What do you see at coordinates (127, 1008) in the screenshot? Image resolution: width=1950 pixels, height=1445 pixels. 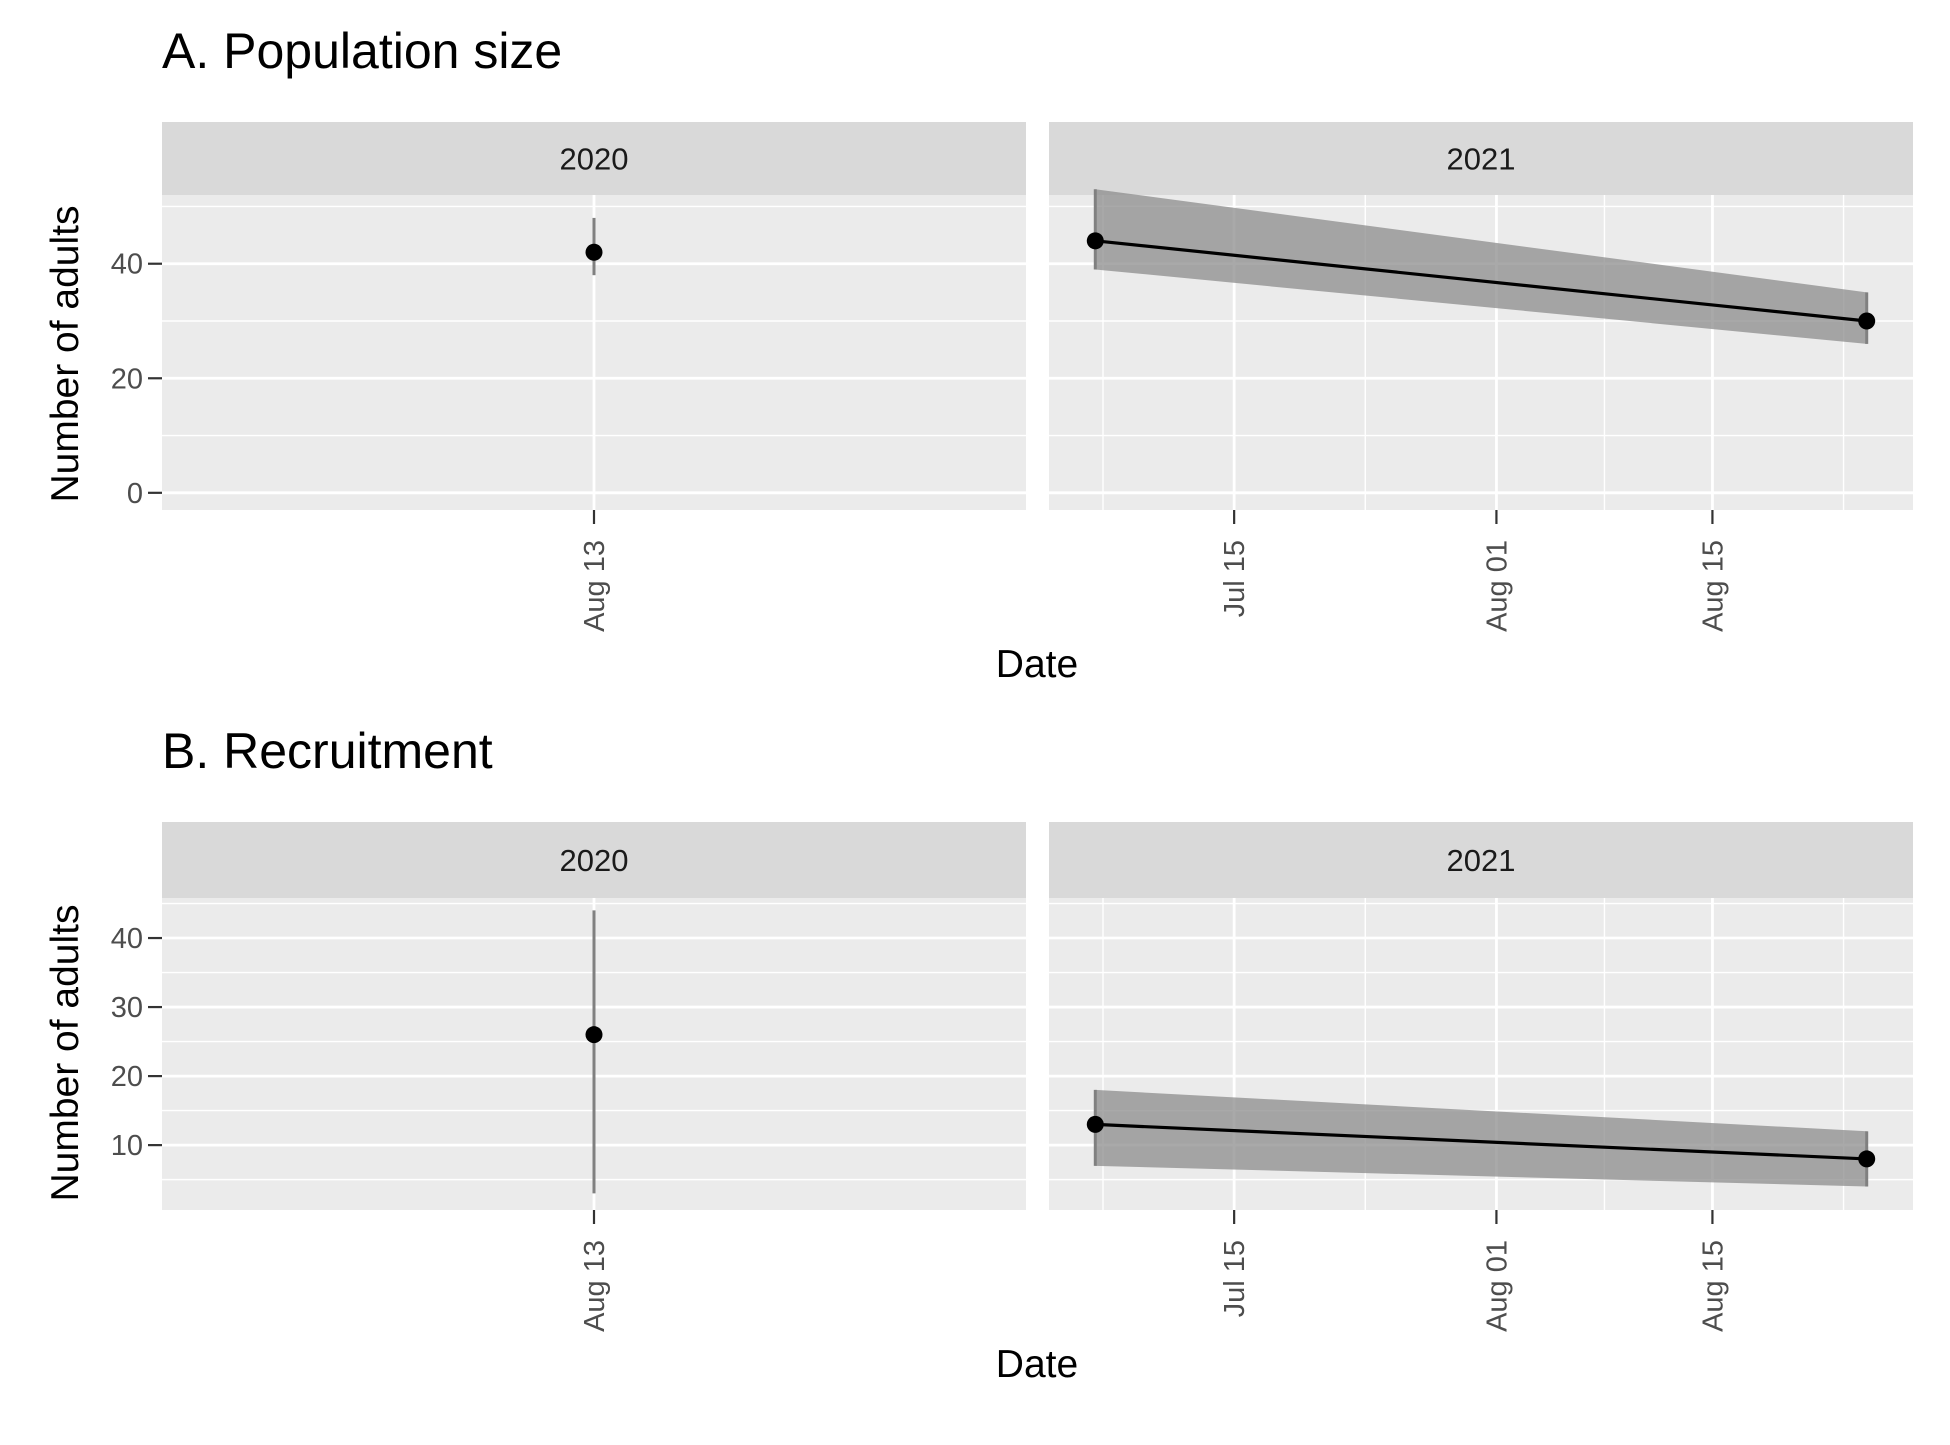 I see `y-tick-label: 30` at bounding box center [127, 1008].